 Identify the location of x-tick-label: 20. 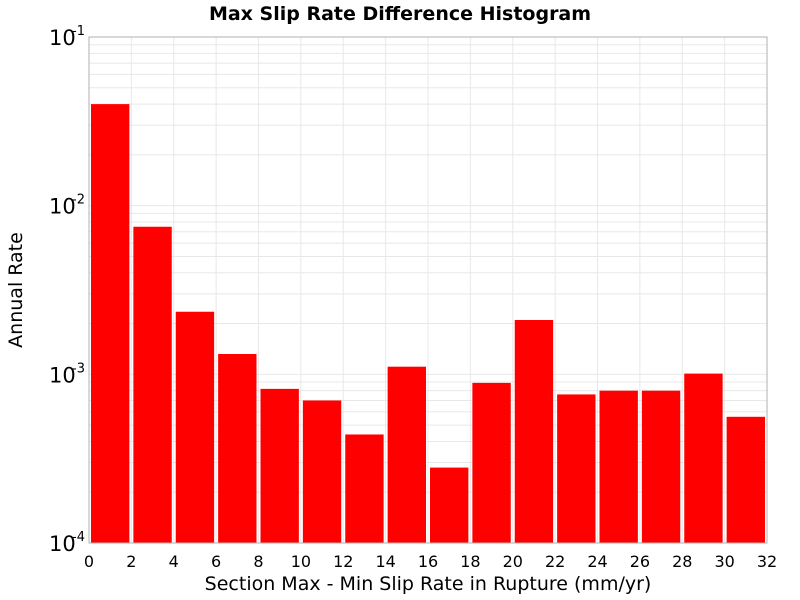
(513, 561).